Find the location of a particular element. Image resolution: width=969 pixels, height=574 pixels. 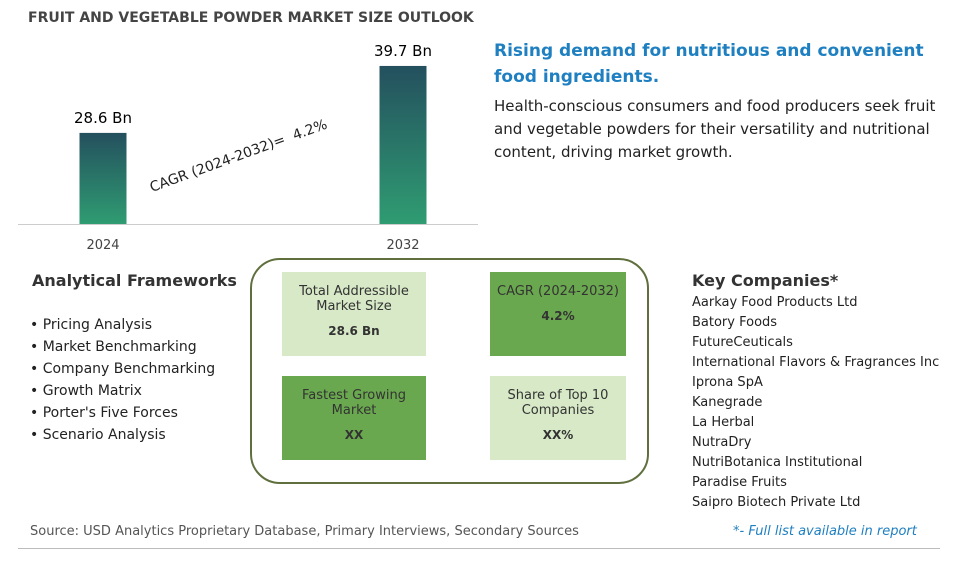

framework-item: • Growth Matrix is located at coordinates (86, 391).